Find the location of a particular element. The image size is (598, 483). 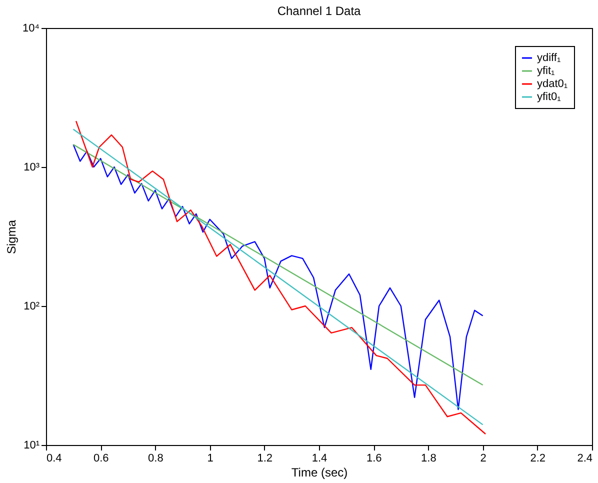

legend-label: yfit₁ is located at coordinates (546, 71).